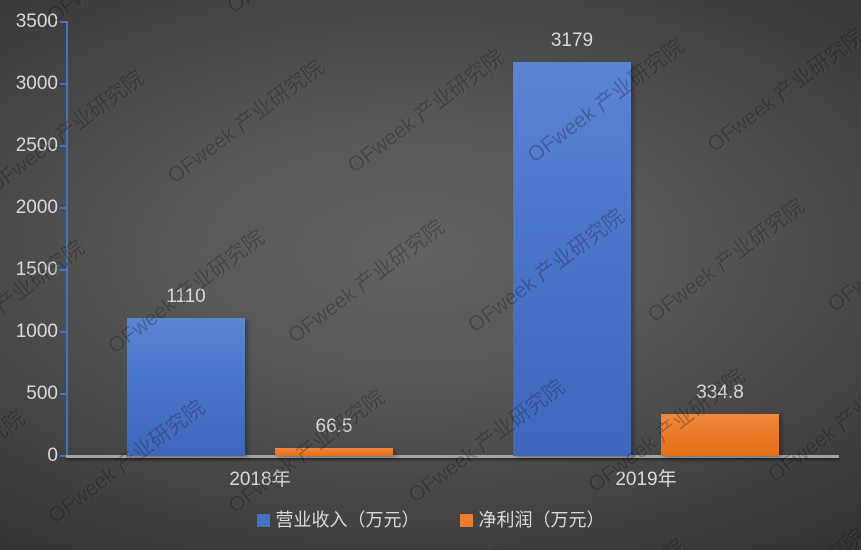 This screenshot has height=550, width=861. I want to click on bar-profit-2019年, so click(720, 435).